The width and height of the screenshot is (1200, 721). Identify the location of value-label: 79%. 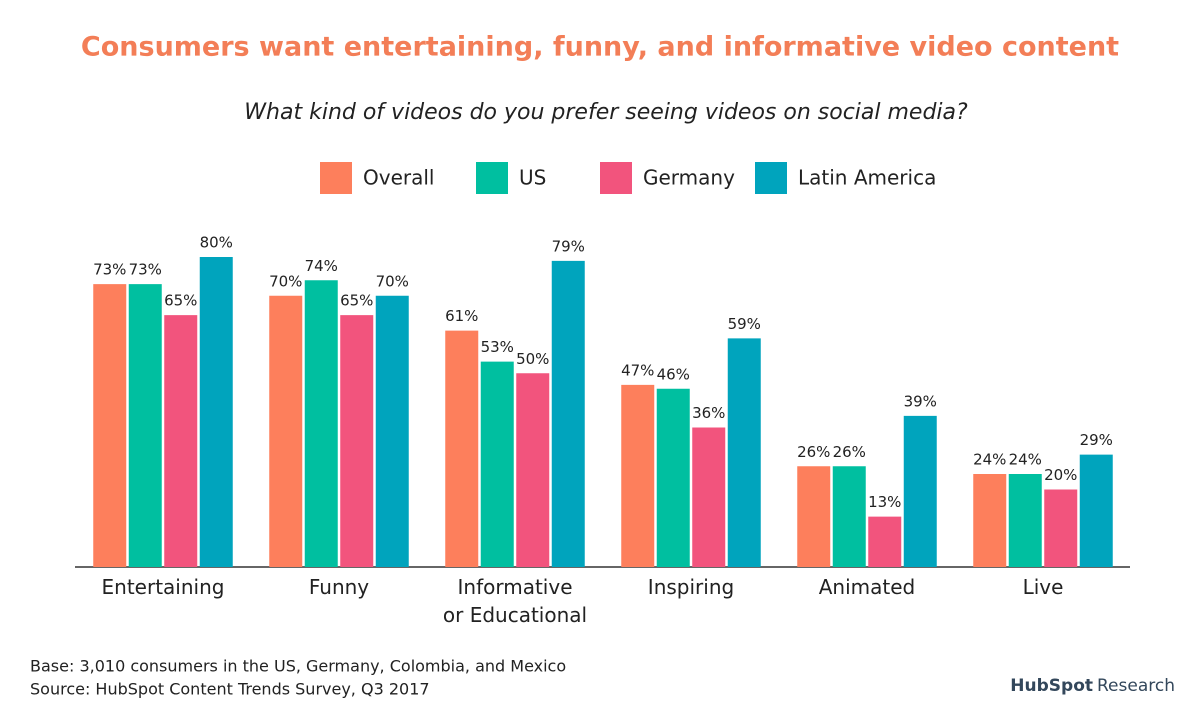
(568, 246).